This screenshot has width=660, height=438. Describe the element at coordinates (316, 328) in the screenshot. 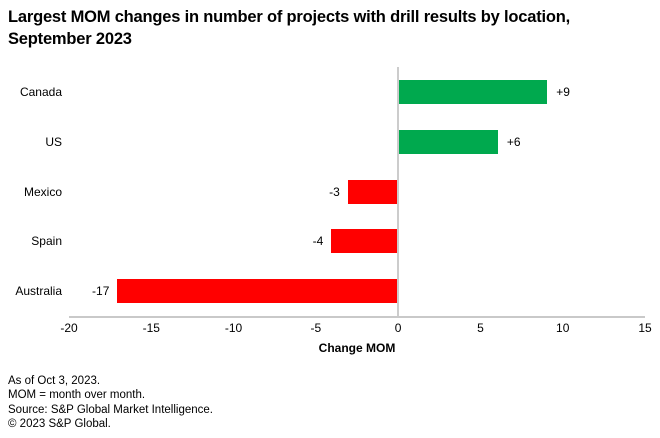

I see `x-tick--5: -5` at that location.